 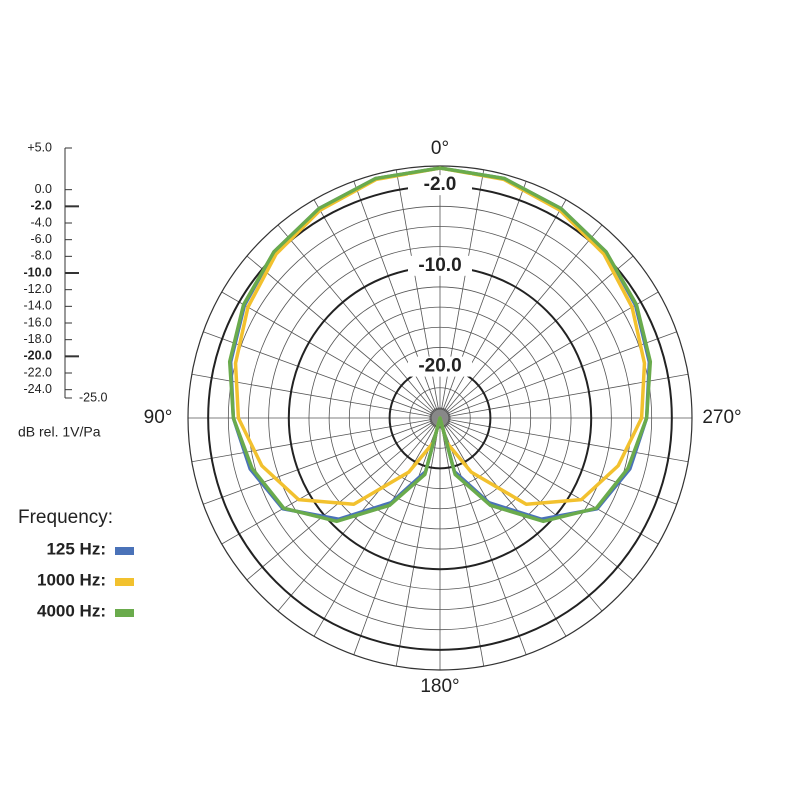 What do you see at coordinates (38, 306) in the screenshot?
I see `scale-tick-label: -14.0` at bounding box center [38, 306].